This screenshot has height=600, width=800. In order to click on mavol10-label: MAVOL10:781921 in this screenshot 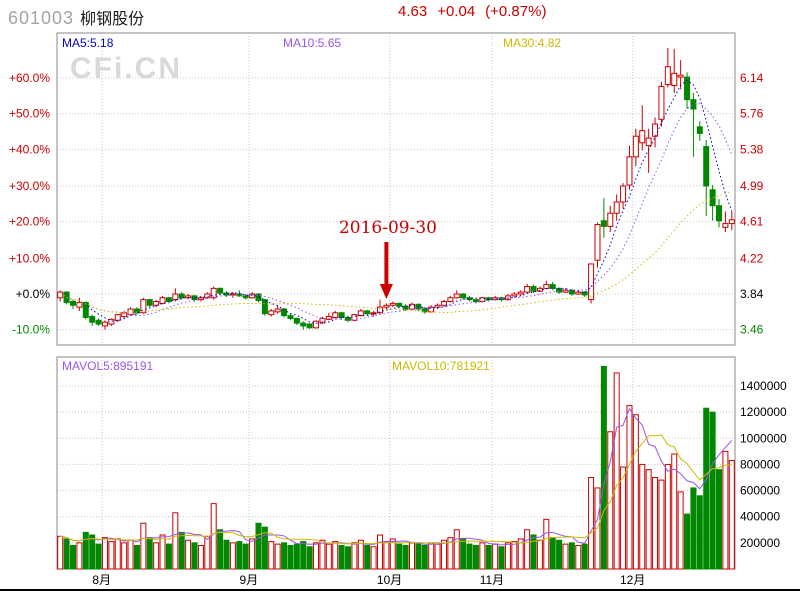, I will do `click(441, 366)`.